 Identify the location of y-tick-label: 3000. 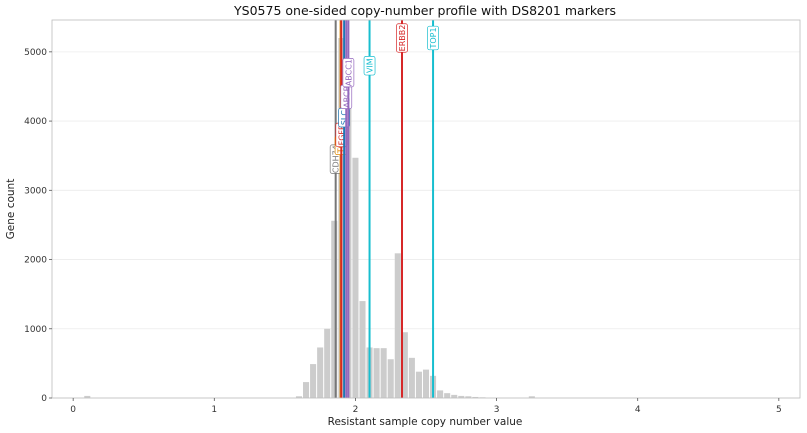
(35, 191).